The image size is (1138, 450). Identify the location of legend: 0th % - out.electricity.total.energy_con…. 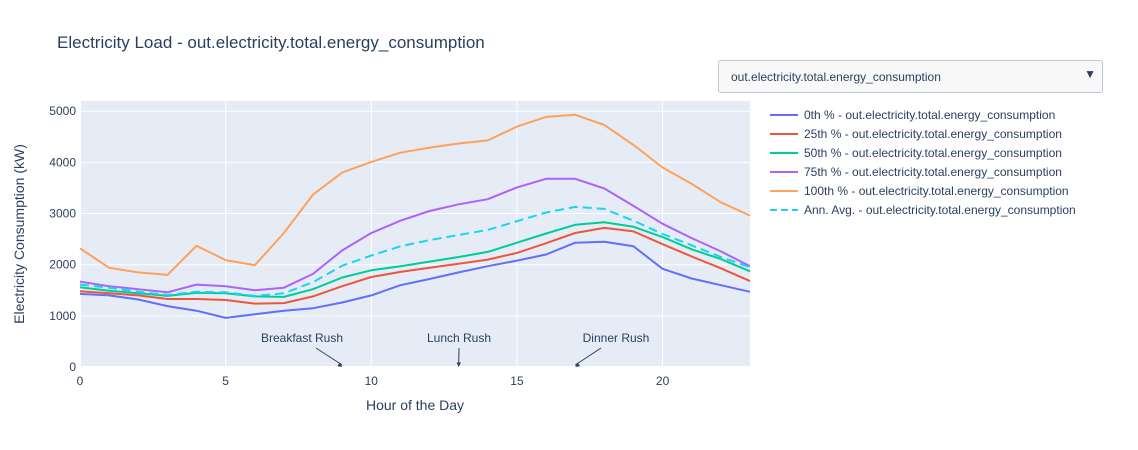
(923, 162).